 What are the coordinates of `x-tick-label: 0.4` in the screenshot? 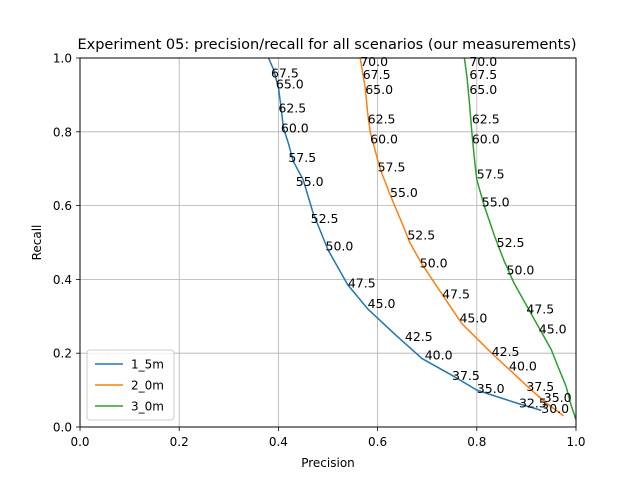 It's located at (278, 442).